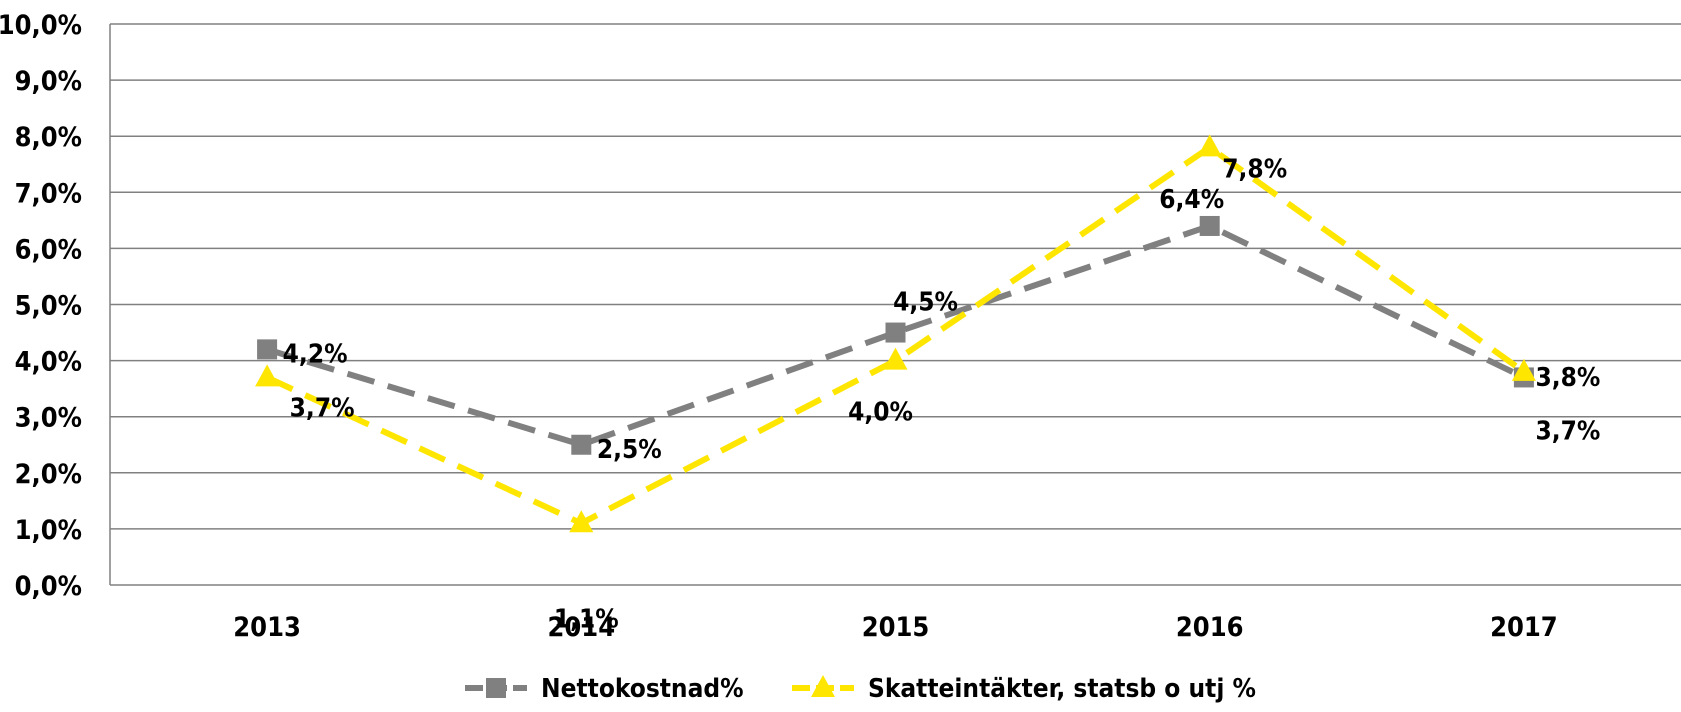 The height and width of the screenshot is (712, 1681). Describe the element at coordinates (1254, 169) in the screenshot. I see `data-label: 7,8%` at that location.